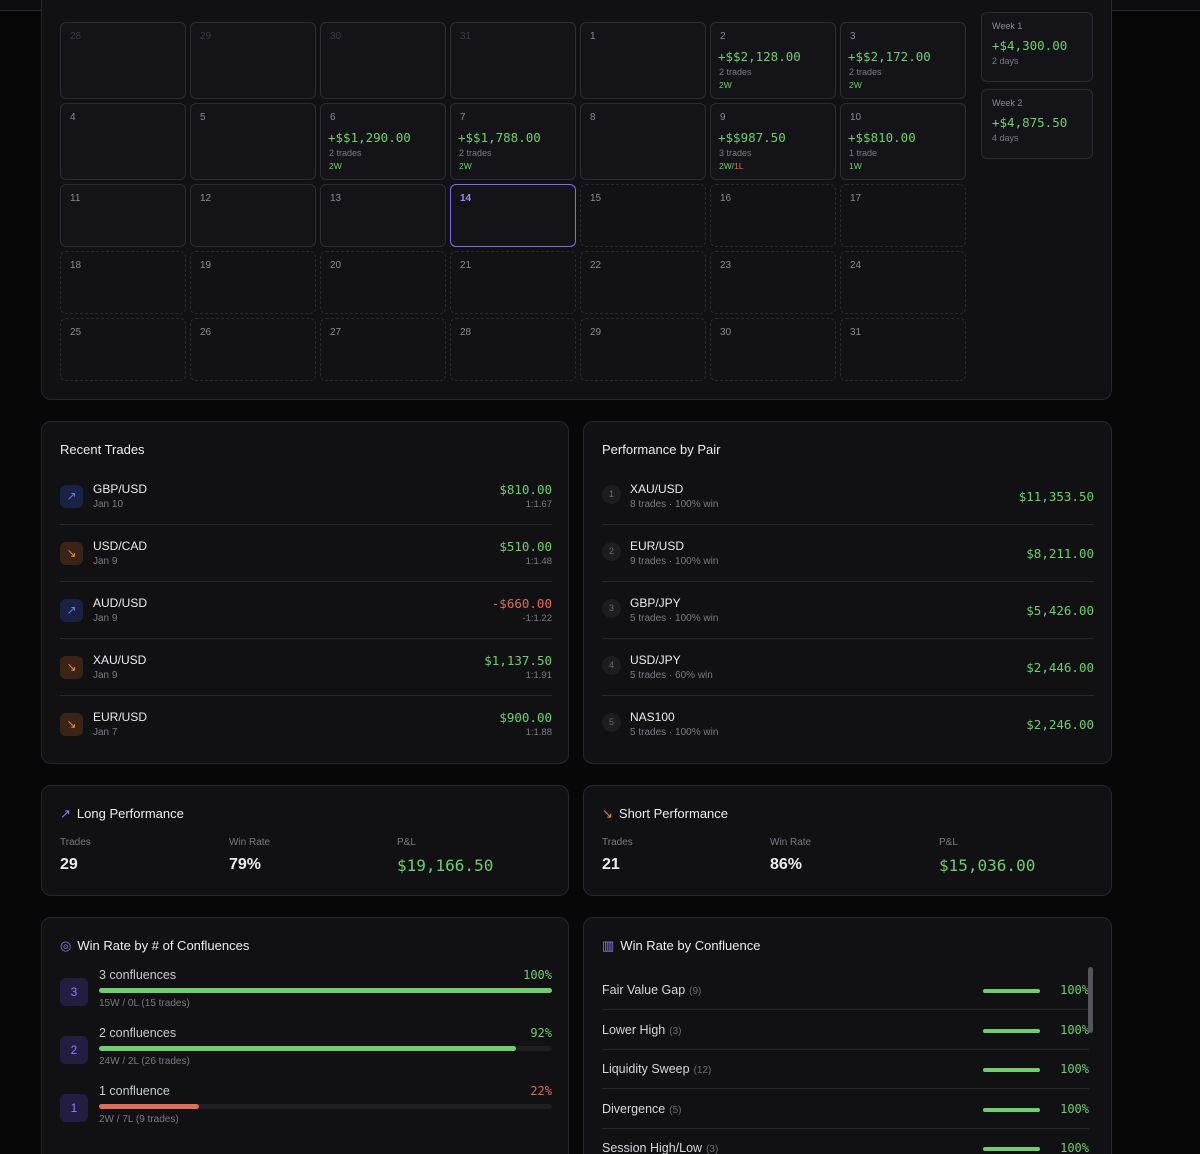 This screenshot has height=1154, width=1200. Describe the element at coordinates (120, 717) in the screenshot. I see `trade-symbol: EUR/USD` at that location.